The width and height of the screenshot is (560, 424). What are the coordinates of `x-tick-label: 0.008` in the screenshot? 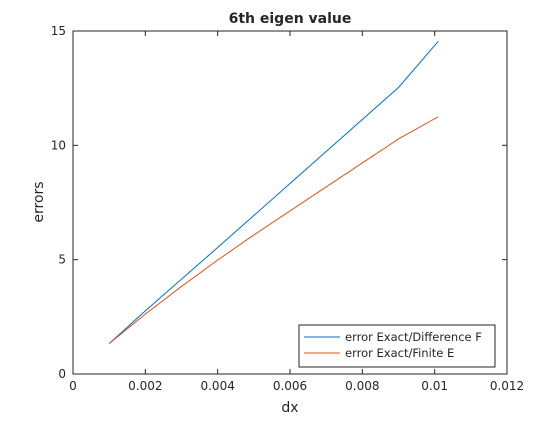 It's located at (362, 386).